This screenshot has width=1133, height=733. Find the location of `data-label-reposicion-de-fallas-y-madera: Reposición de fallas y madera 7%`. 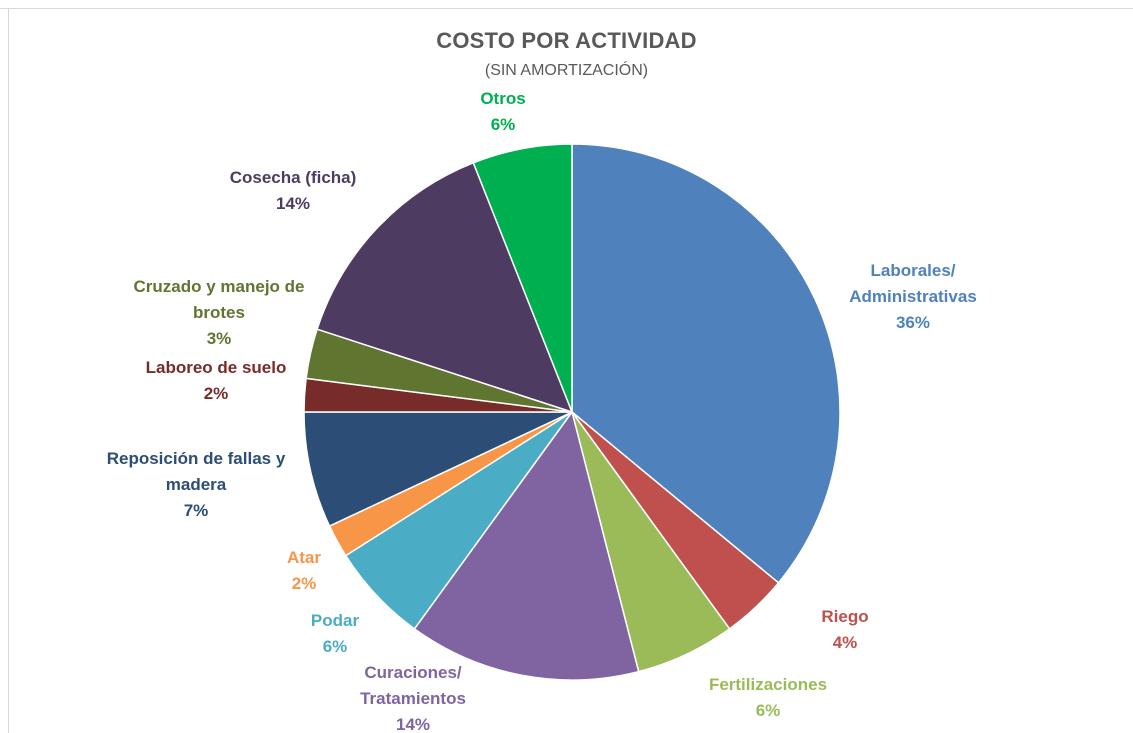

data-label-reposicion-de-fallas-y-madera: Reposición de fallas y madera 7% is located at coordinates (196, 485).